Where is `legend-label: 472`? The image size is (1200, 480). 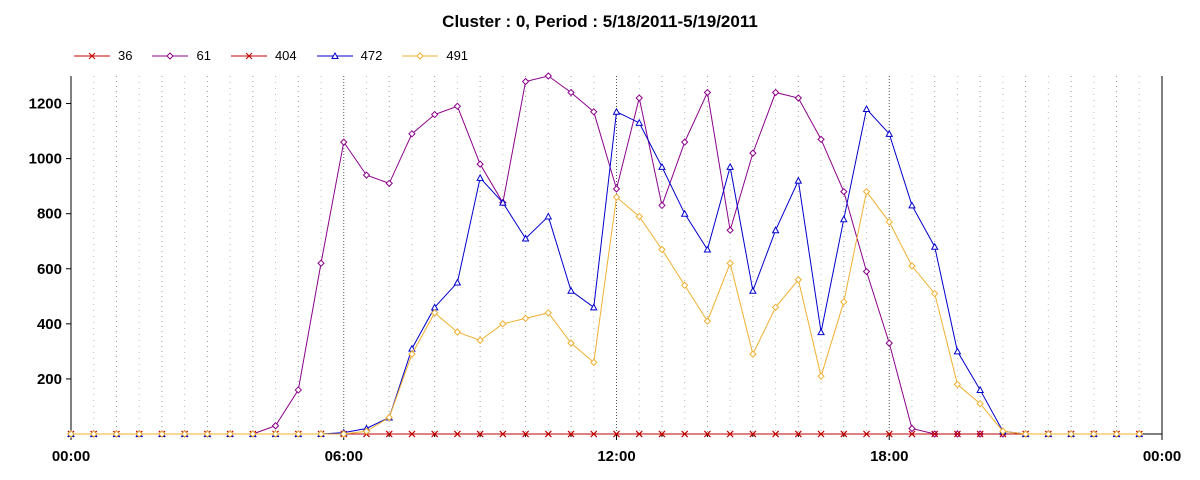
legend-label: 472 is located at coordinates (371, 55).